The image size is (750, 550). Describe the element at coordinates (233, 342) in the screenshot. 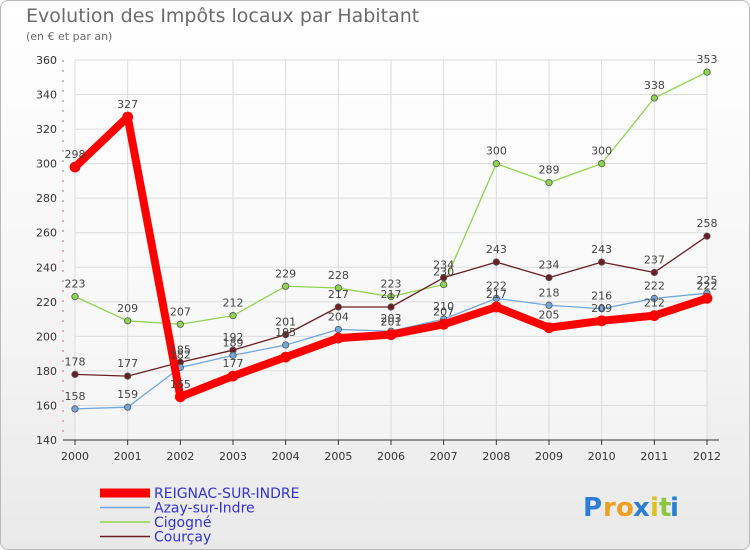

I see `data-label: 189` at that location.